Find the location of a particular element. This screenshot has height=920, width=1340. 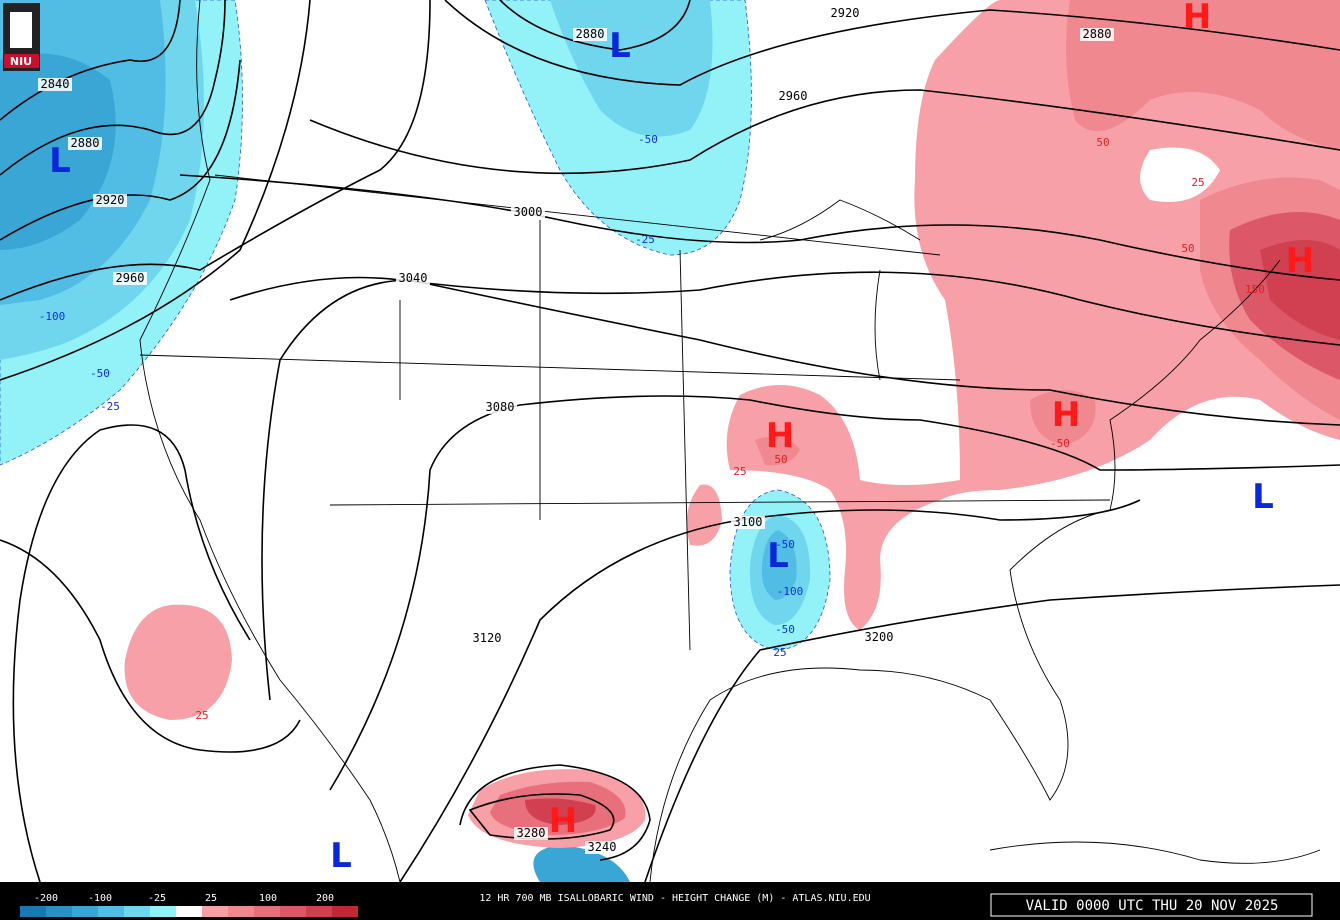

contour-label: 3080 is located at coordinates (500, 407).